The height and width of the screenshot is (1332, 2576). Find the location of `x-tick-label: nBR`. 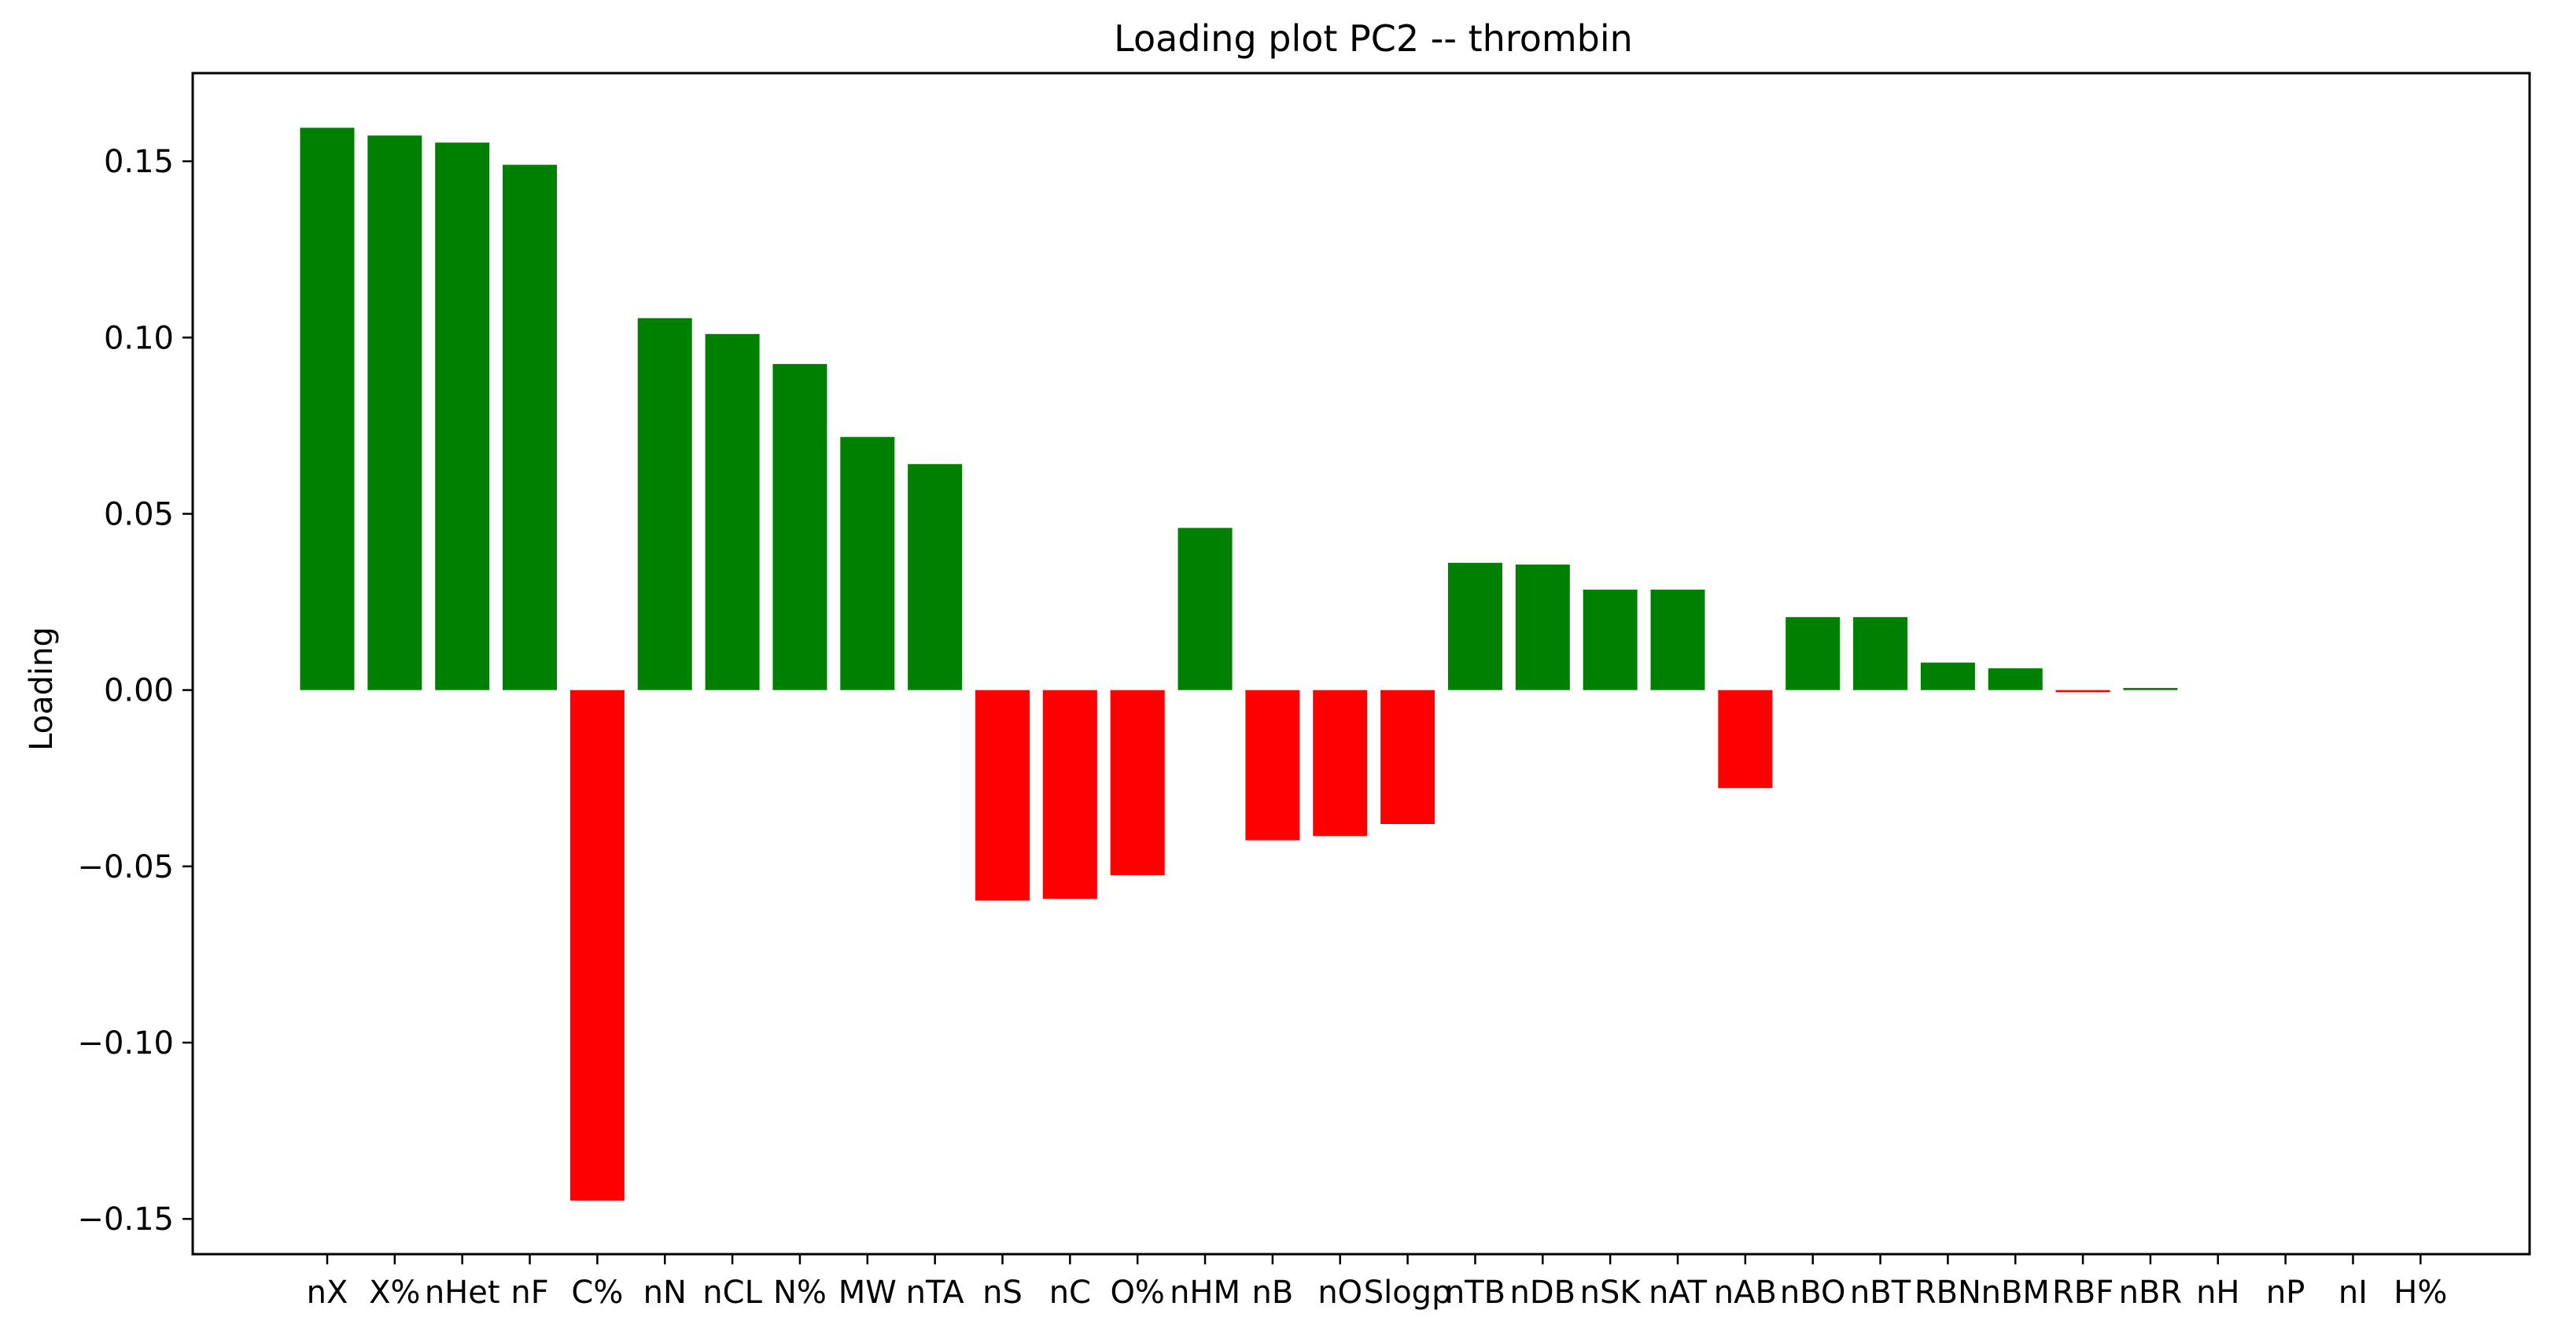

x-tick-label: nBR is located at coordinates (2151, 1293).